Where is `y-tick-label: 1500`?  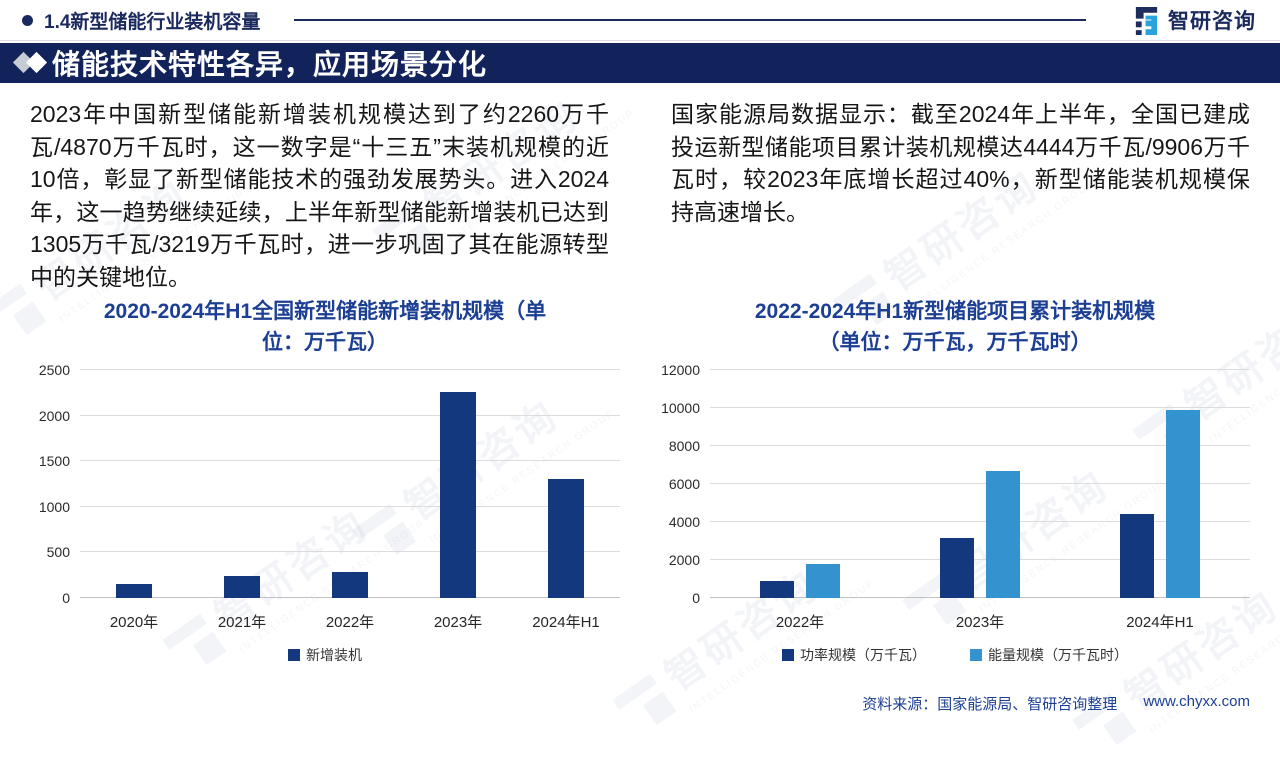
y-tick-label: 1500 is located at coordinates (54, 461).